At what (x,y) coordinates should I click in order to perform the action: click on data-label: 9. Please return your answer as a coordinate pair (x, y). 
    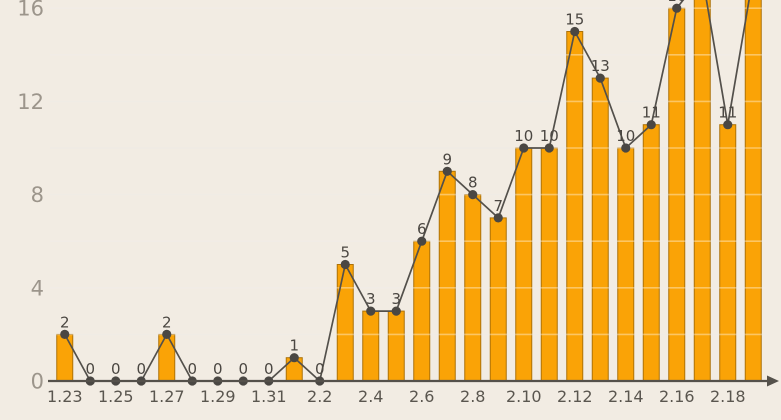
    Looking at the image, I should click on (447, 159).